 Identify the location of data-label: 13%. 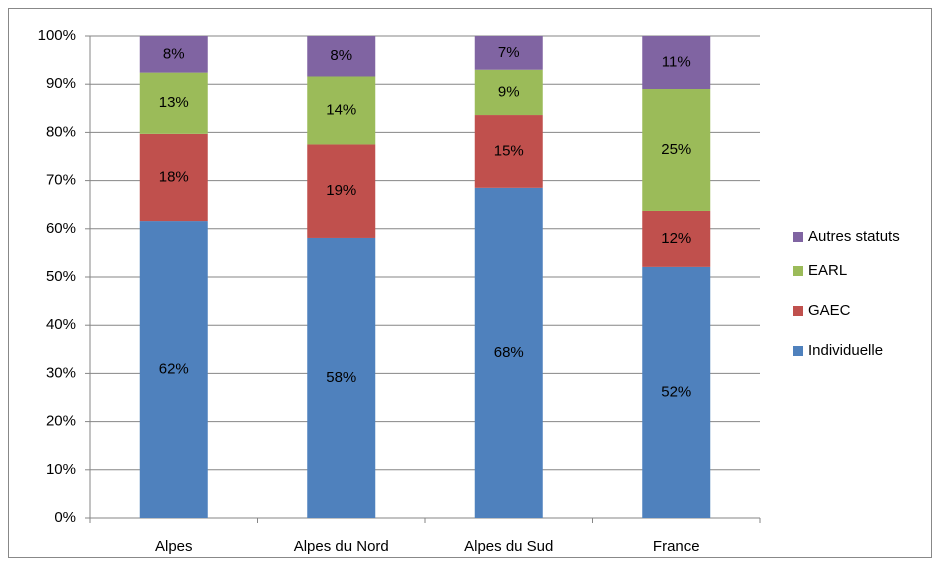
(174, 102).